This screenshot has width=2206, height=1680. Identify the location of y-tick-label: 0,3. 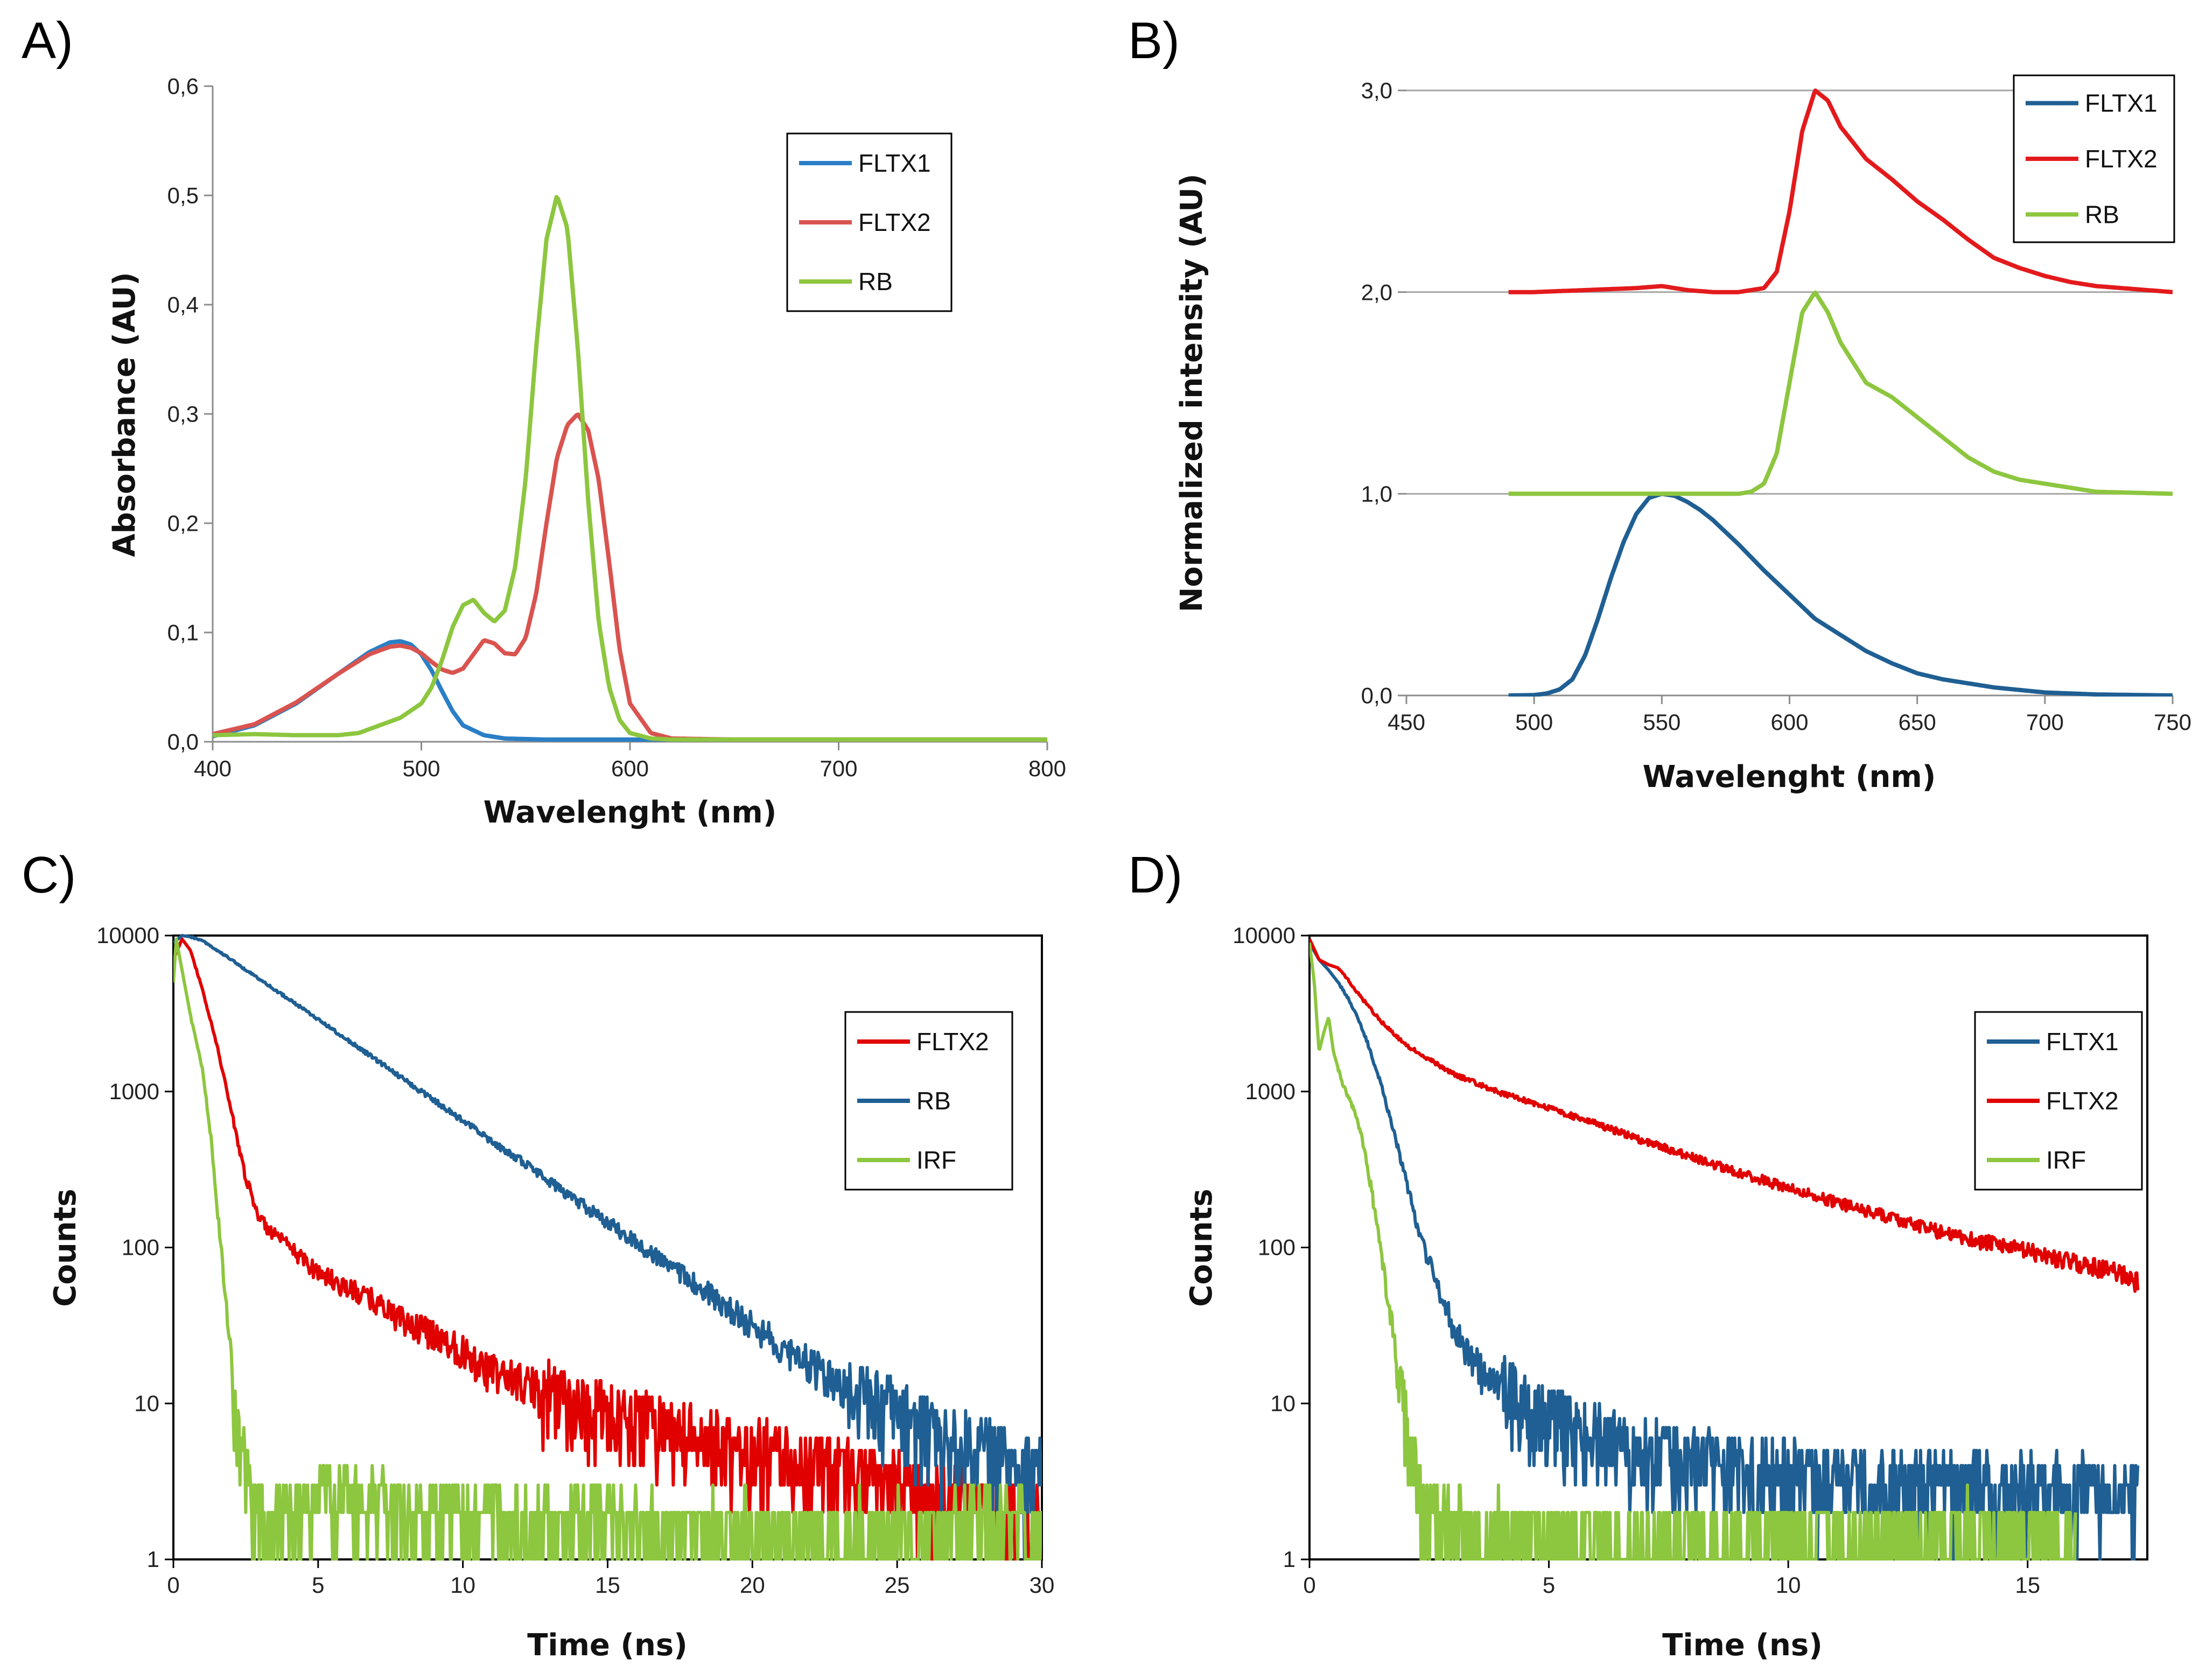
(183, 414).